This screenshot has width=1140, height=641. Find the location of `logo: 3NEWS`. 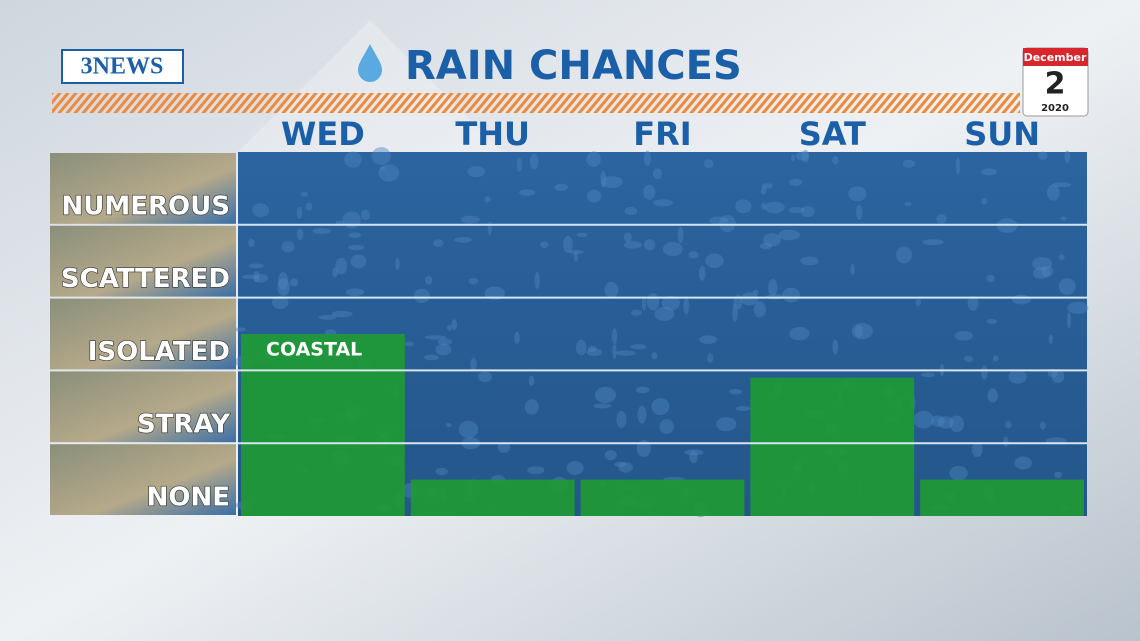

logo: 3NEWS is located at coordinates (122, 67).